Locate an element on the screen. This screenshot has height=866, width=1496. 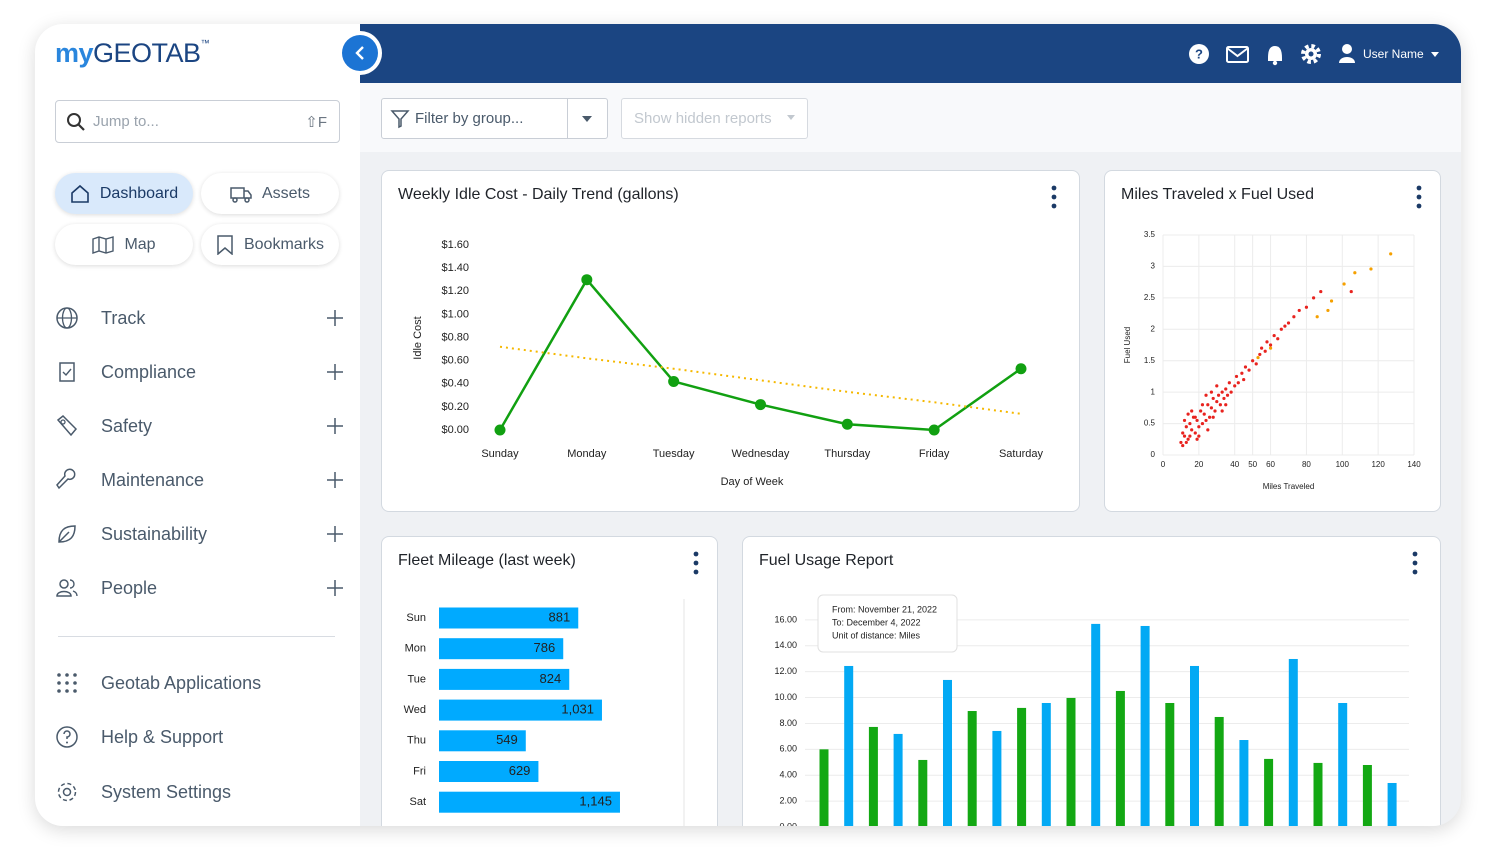
truck-icon is located at coordinates (241, 194).